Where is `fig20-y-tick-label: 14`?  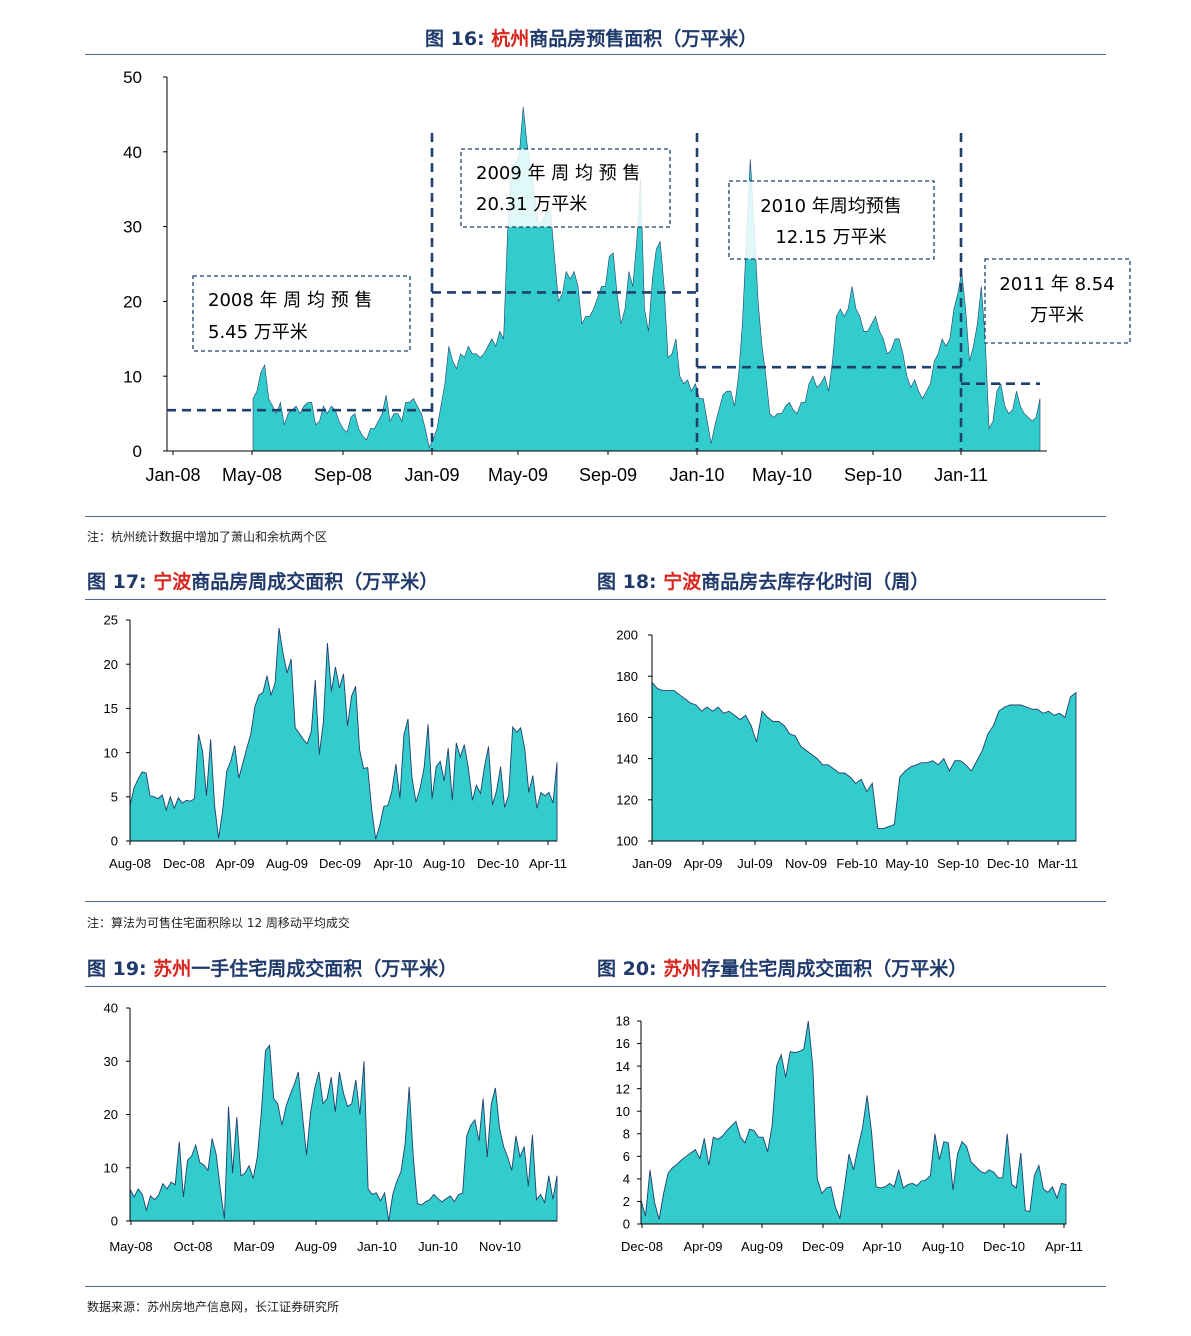 fig20-y-tick-label: 14 is located at coordinates (623, 1066).